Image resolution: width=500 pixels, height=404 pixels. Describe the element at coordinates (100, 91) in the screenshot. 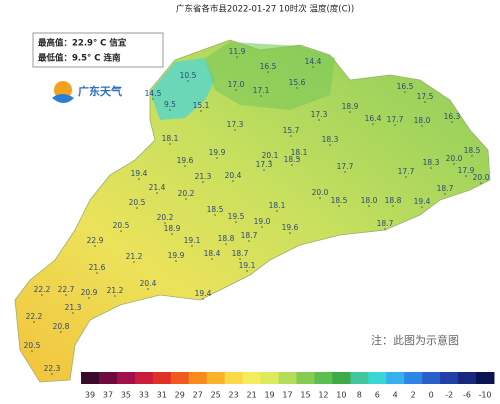

I see `logo-text: 广东天气` at that location.